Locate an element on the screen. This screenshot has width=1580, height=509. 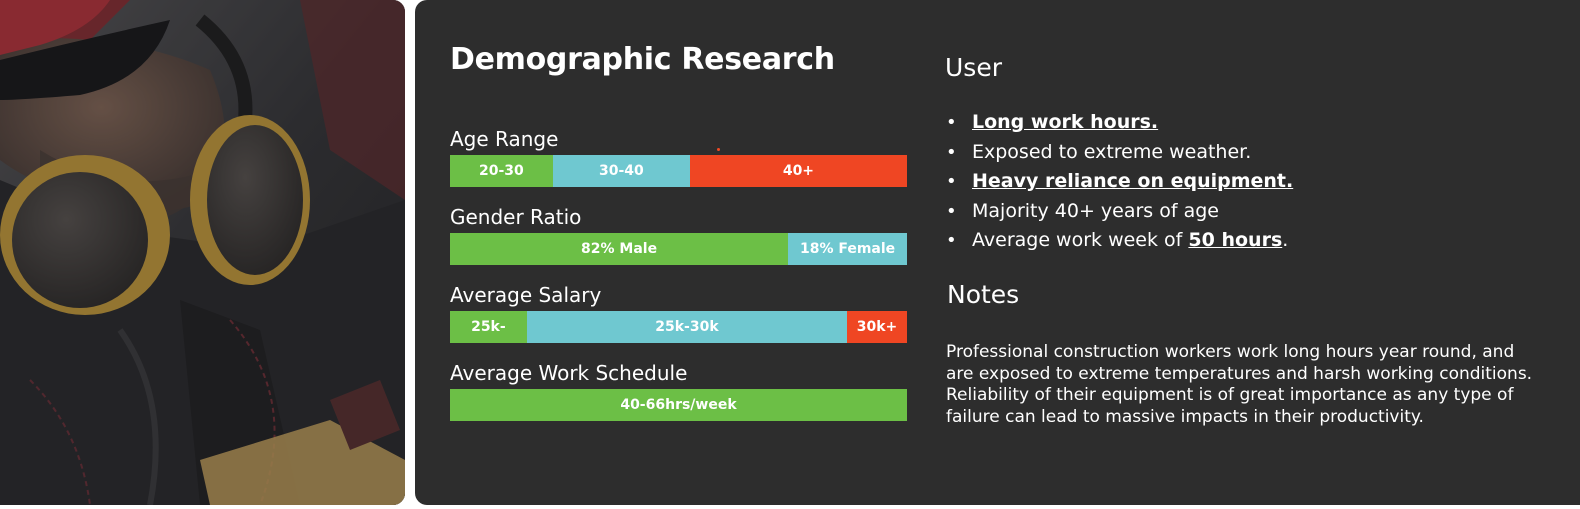
average-salary-bar: 25k- 25k-30k 30k+ is located at coordinates (678, 327).